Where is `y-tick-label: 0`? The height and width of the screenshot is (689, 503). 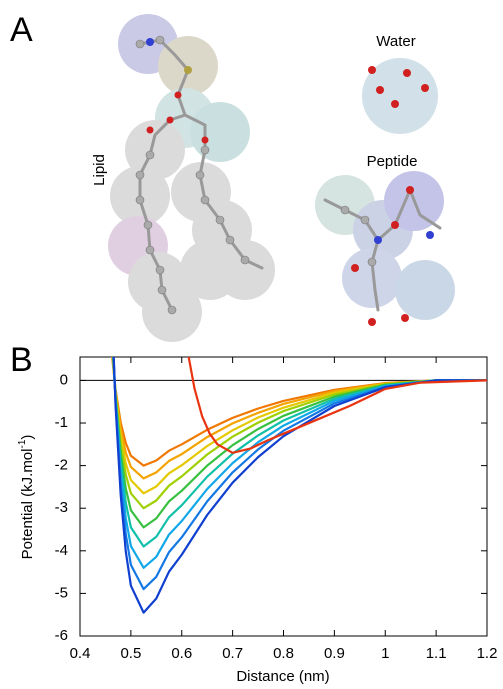
y-tick-label: 0 is located at coordinates (64, 379).